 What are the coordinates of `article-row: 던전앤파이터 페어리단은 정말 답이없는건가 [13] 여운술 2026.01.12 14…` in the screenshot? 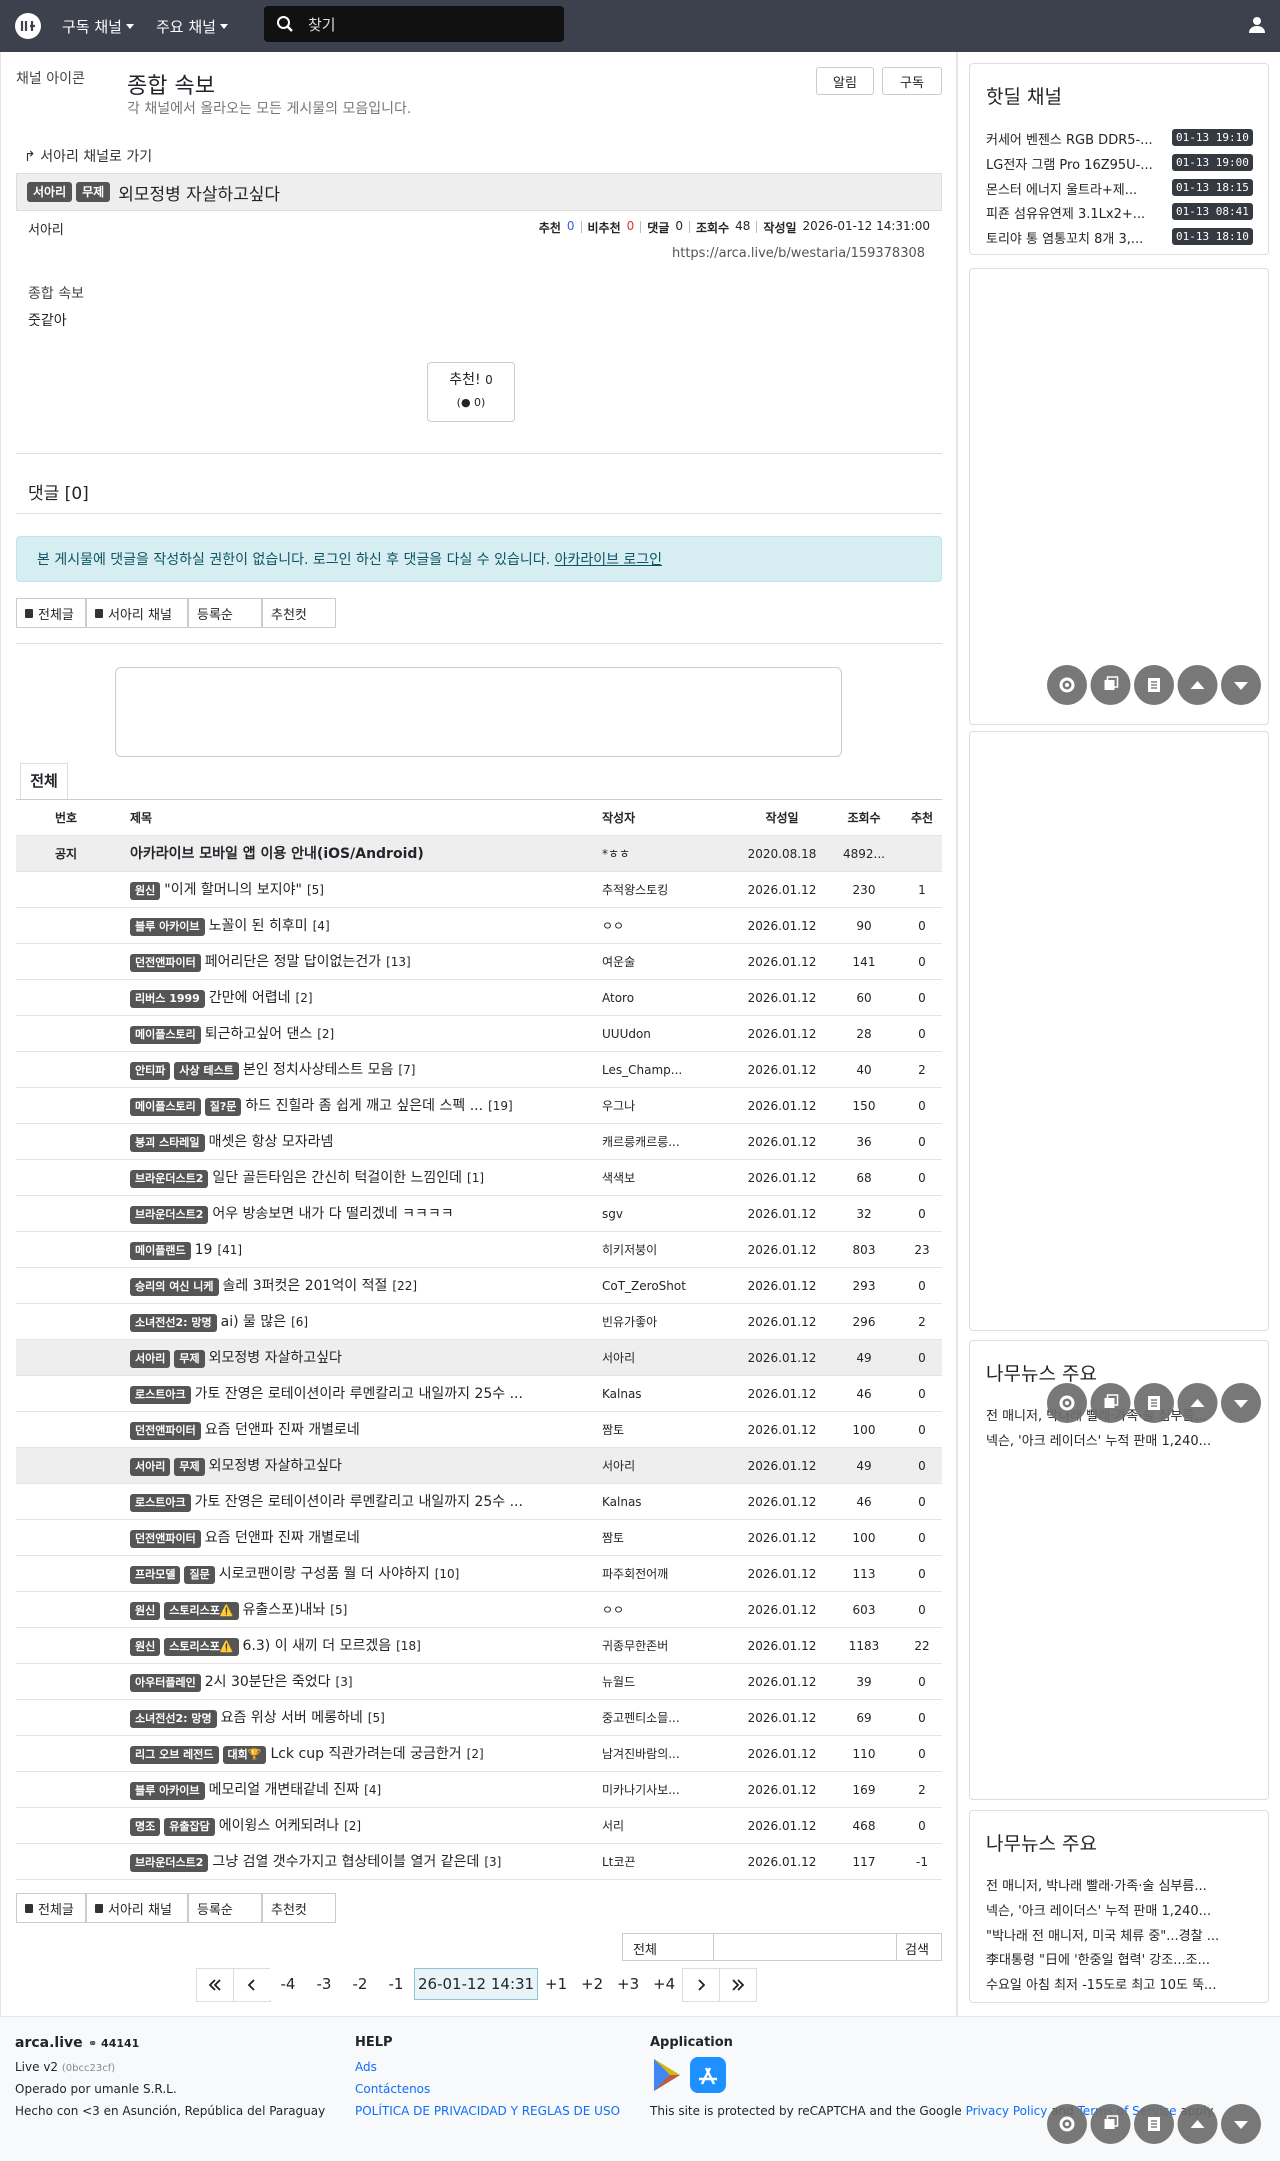 It's located at (479, 962).